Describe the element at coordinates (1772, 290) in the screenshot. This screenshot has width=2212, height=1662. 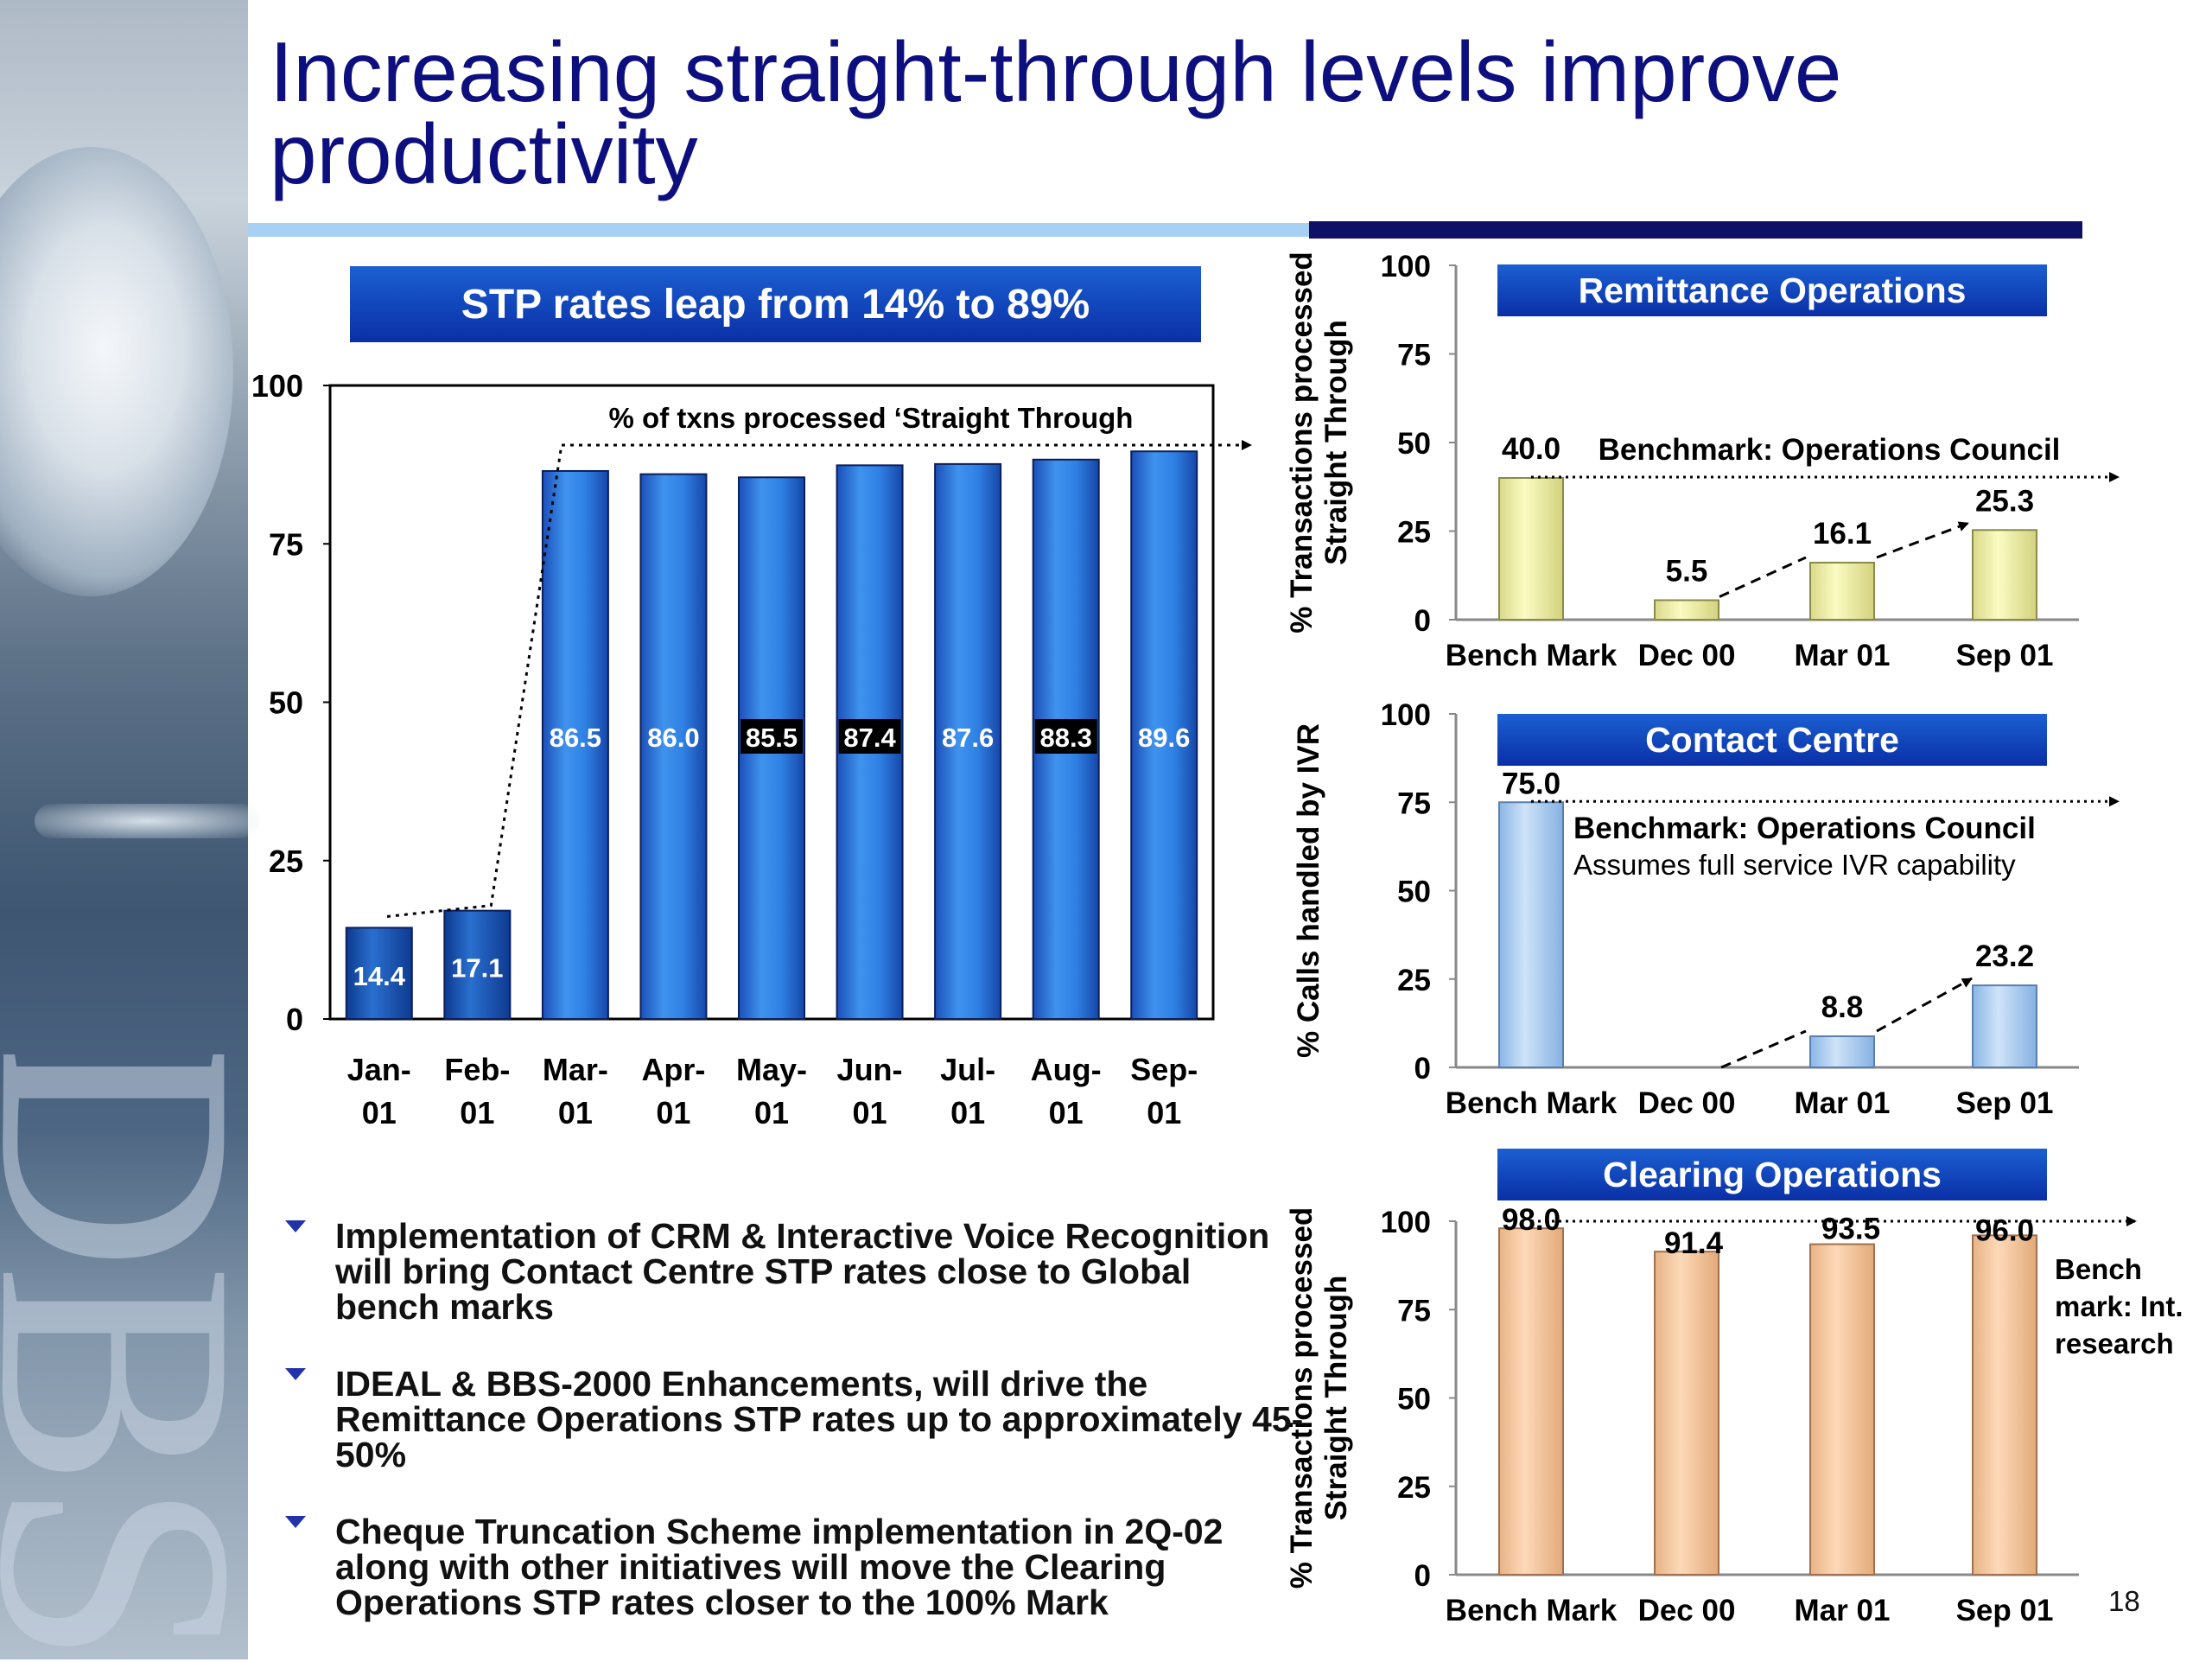
I see `remittance-title-banner` at that location.